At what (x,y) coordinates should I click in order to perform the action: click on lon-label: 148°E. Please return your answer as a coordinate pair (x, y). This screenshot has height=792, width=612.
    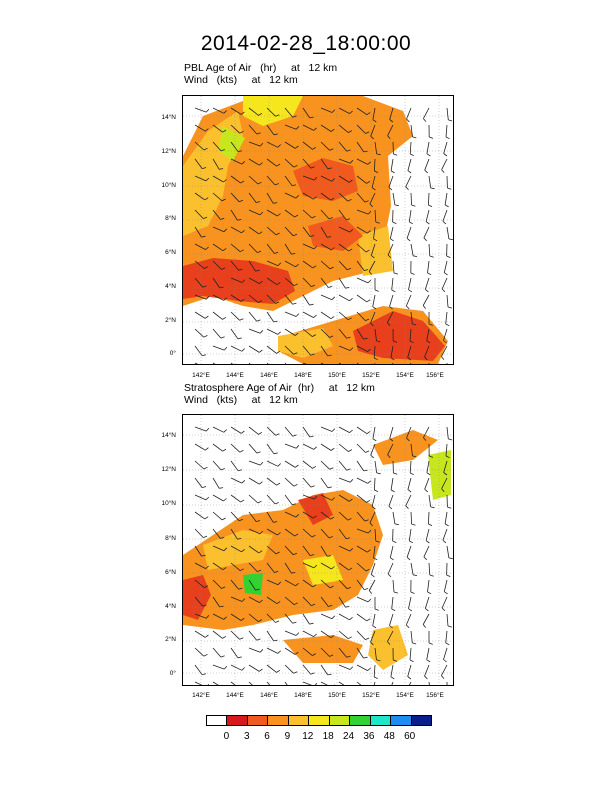
    Looking at the image, I should click on (303, 375).